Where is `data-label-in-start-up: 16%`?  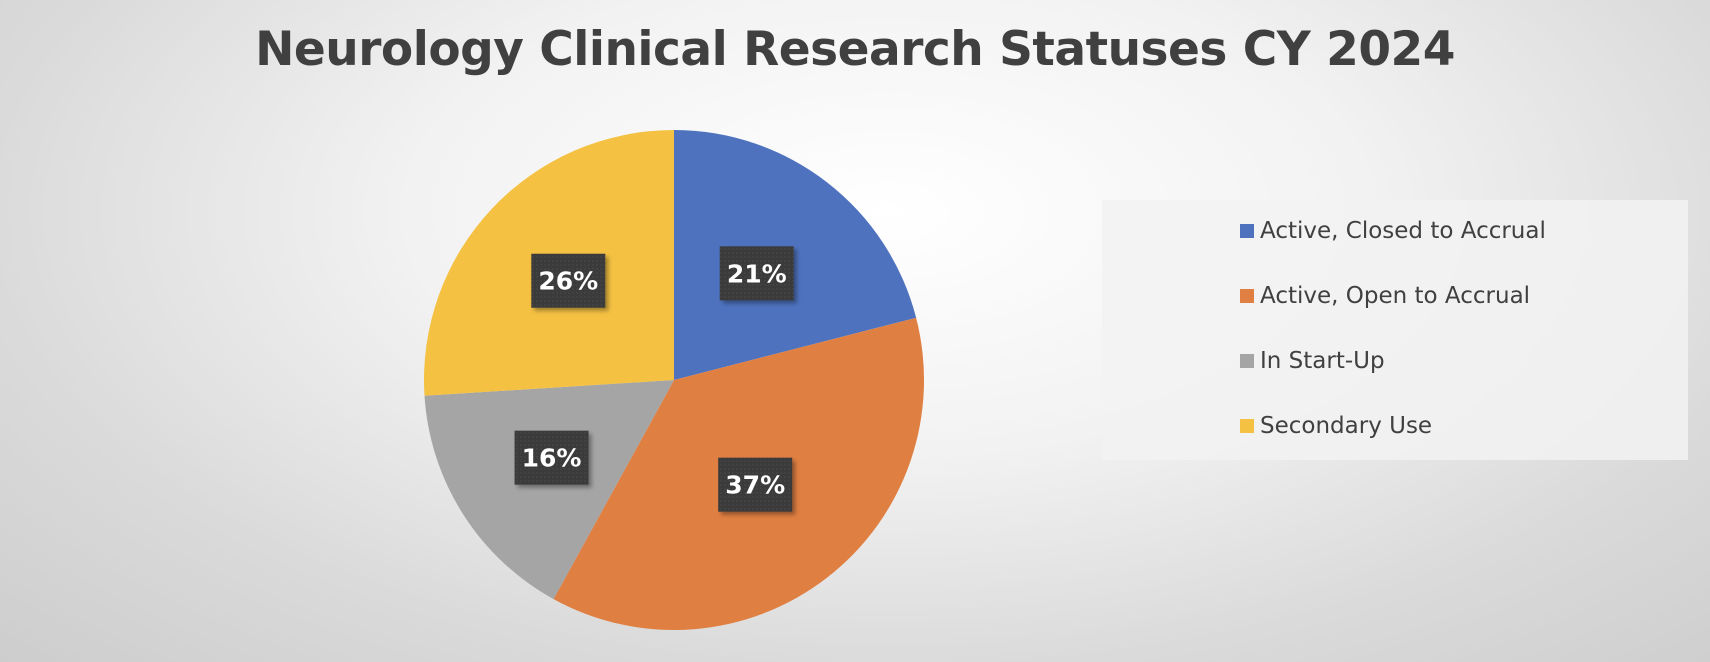 data-label-in-start-up: 16% is located at coordinates (551, 457).